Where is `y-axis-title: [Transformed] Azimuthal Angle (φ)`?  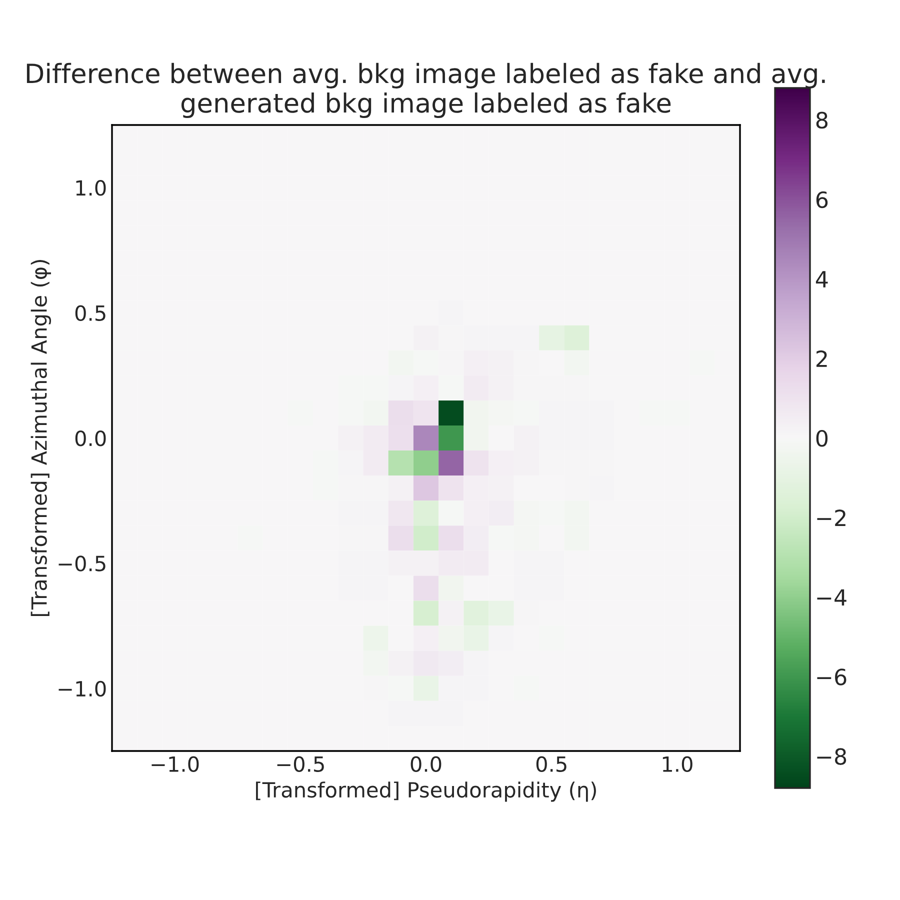 y-axis-title: [Transformed] Azimuthal Angle (φ) is located at coordinates (40, 438).